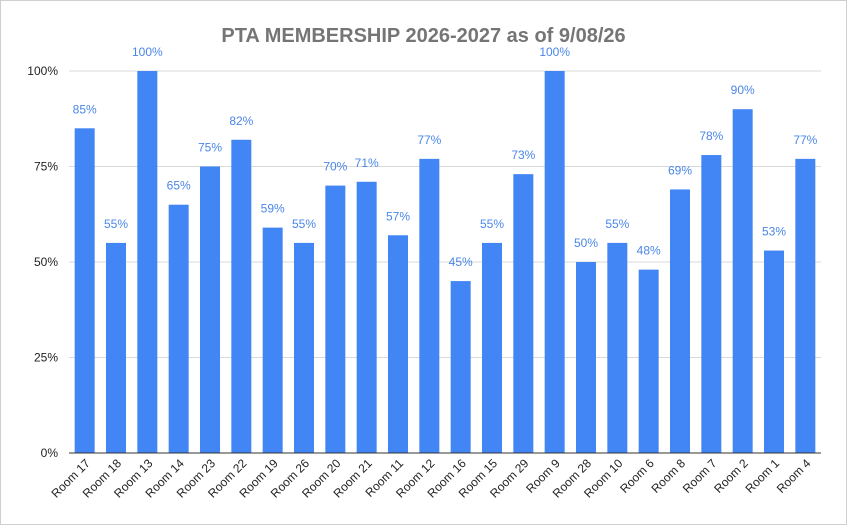 Image resolution: width=847 pixels, height=525 pixels. Describe the element at coordinates (50, 453) in the screenshot. I see `y-tick-label: 0%` at that location.